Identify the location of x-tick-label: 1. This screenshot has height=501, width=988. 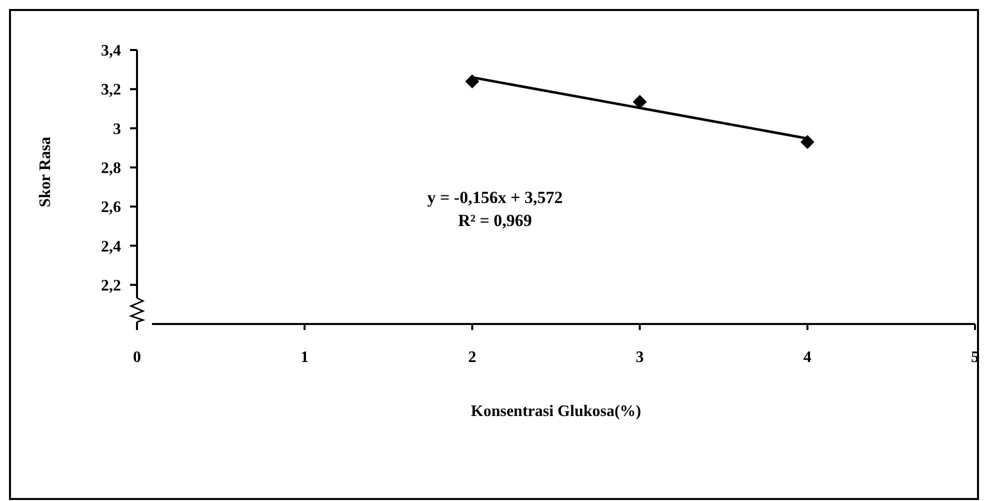
(304, 357).